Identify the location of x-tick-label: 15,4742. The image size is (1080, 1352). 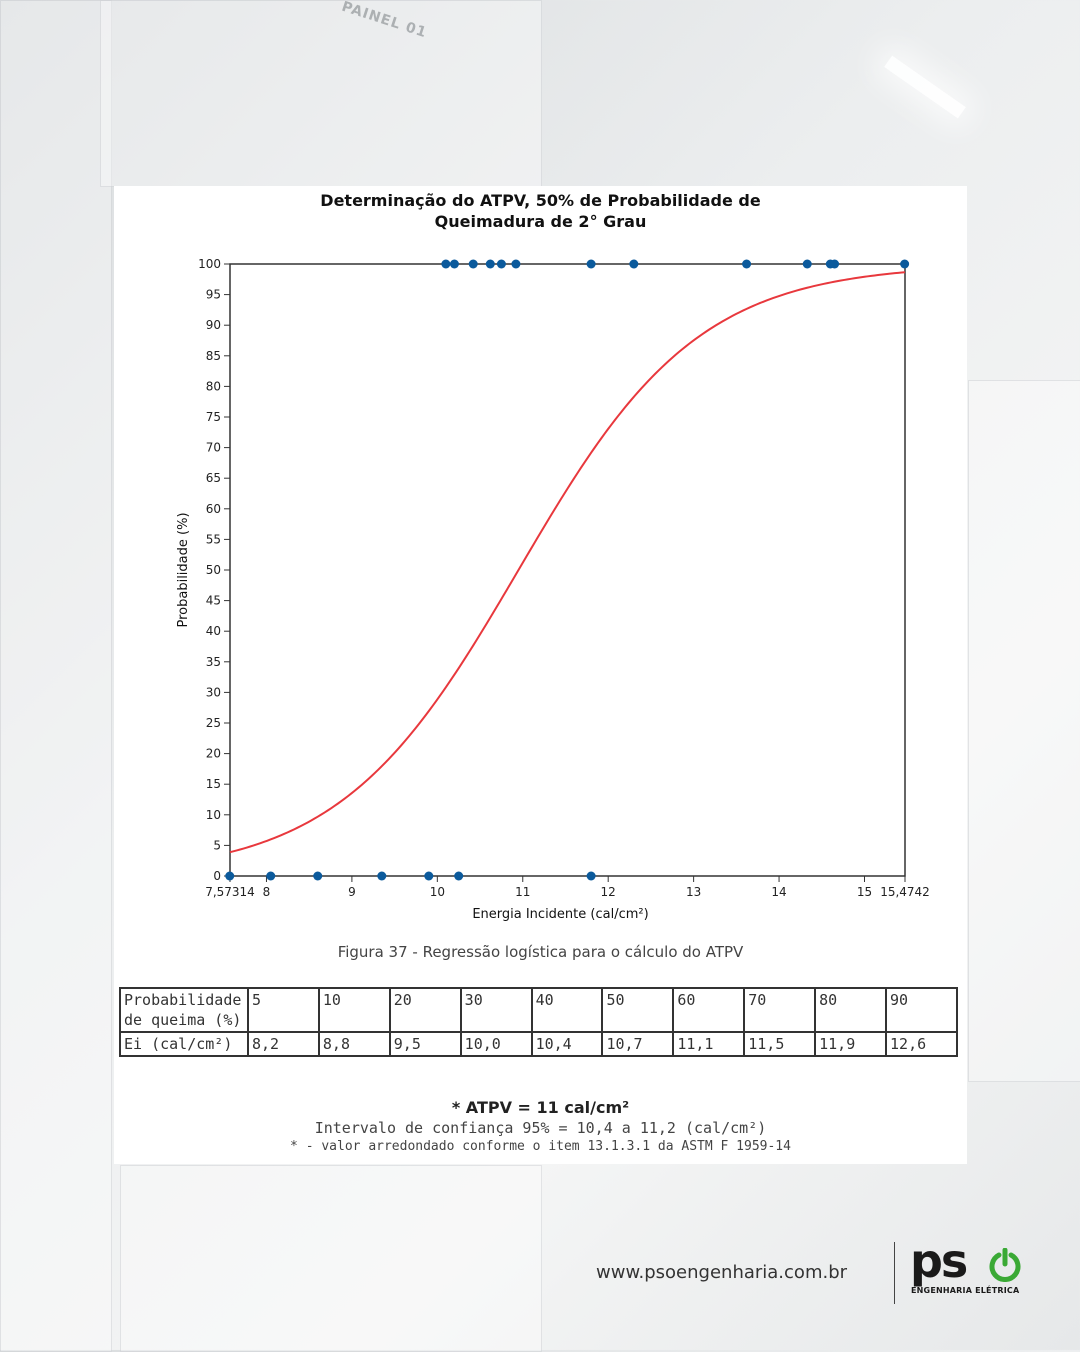
(905, 892).